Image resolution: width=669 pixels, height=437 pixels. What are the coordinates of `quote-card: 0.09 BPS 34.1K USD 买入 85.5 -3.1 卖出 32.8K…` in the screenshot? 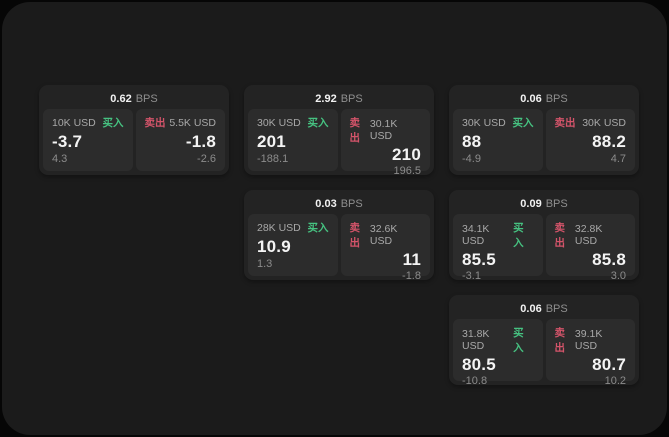 It's located at (544, 236).